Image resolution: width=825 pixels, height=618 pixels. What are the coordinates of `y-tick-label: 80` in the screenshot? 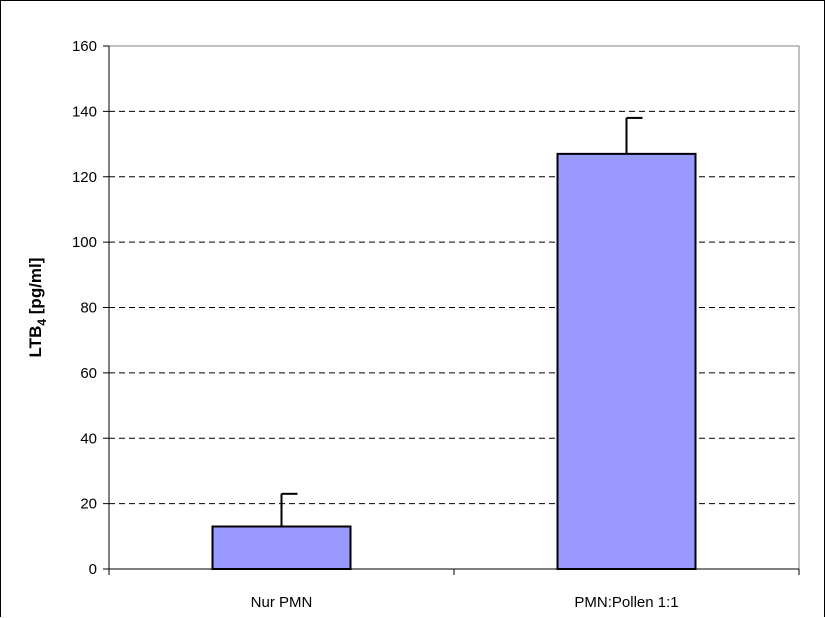 It's located at (88, 308).